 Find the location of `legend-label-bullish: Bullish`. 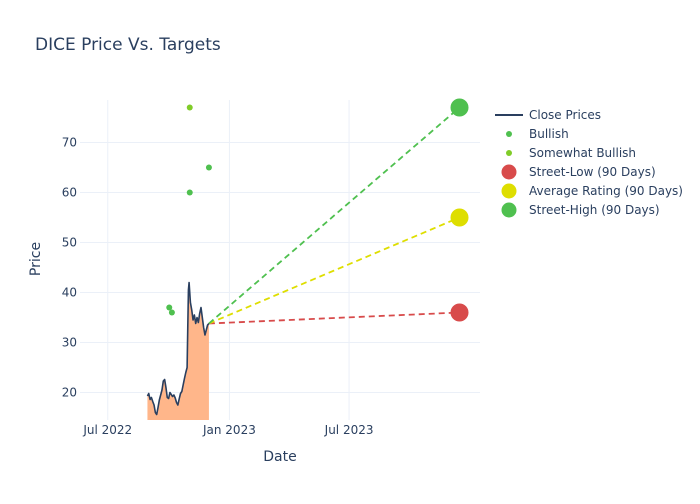

legend-label-bullish: Bullish is located at coordinates (549, 134).